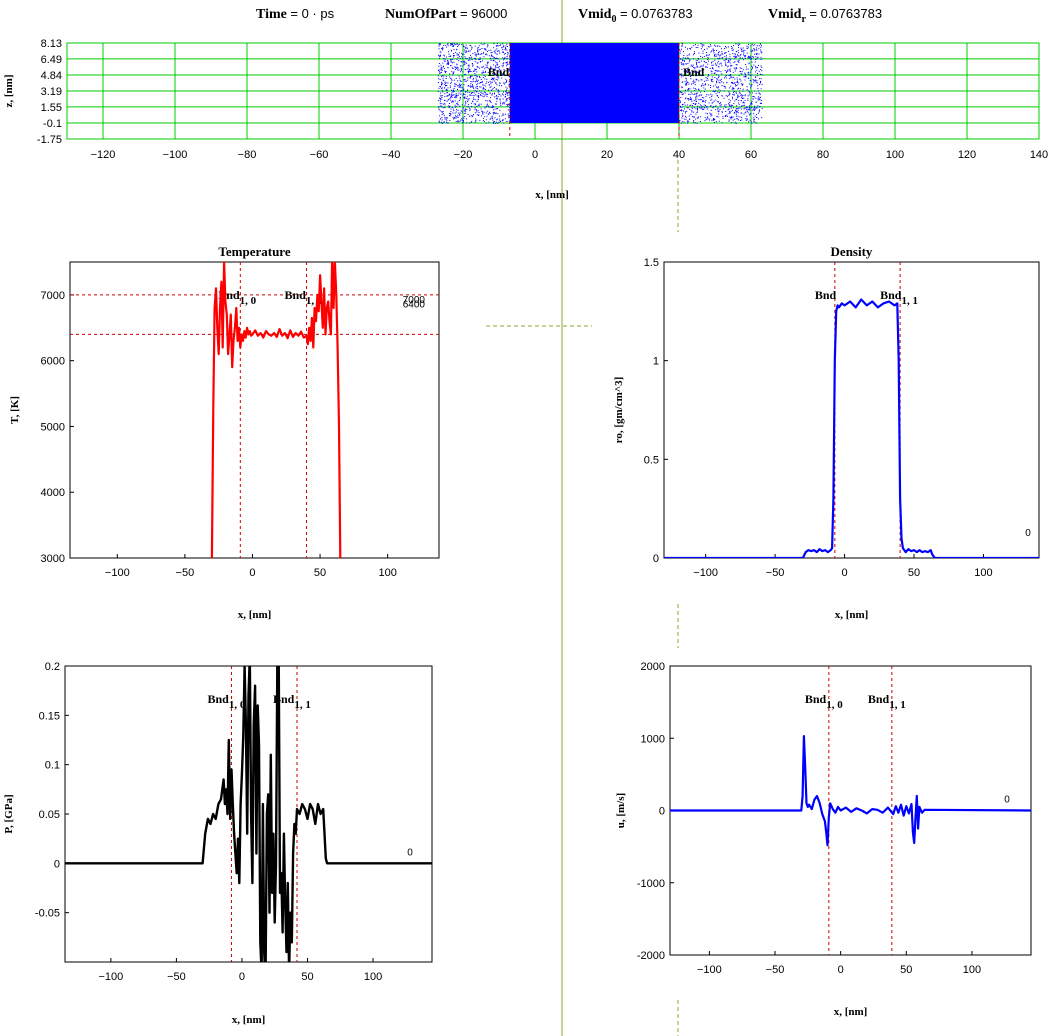  What do you see at coordinates (824, 701) in the screenshot?
I see `velocity-boundary-label-0: Bnd1, 0` at bounding box center [824, 701].